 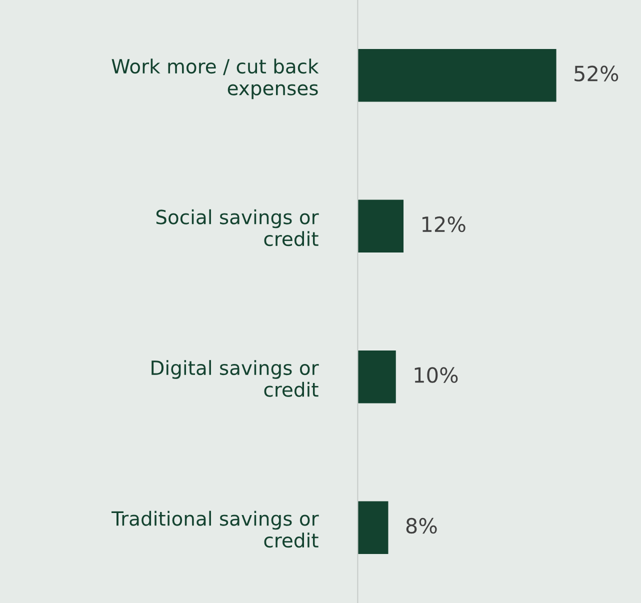 What do you see at coordinates (215, 79) in the screenshot?
I see `y-tick-label: Work more / cut back expenses` at bounding box center [215, 79].